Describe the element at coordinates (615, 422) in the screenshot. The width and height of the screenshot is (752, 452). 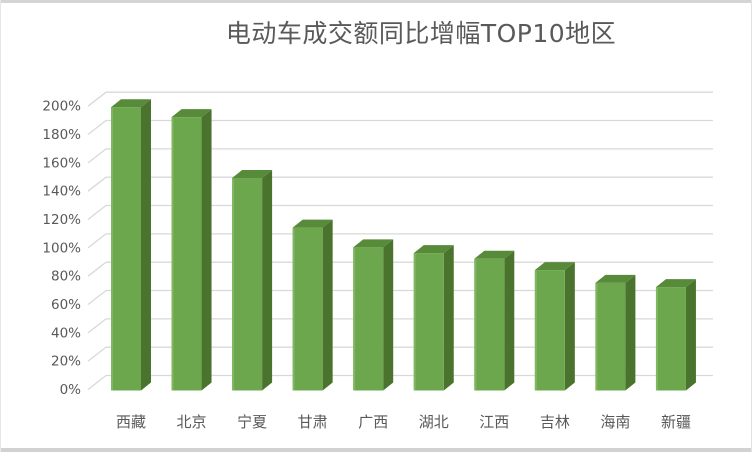
I see `x-axis-category-label: 海南` at that location.